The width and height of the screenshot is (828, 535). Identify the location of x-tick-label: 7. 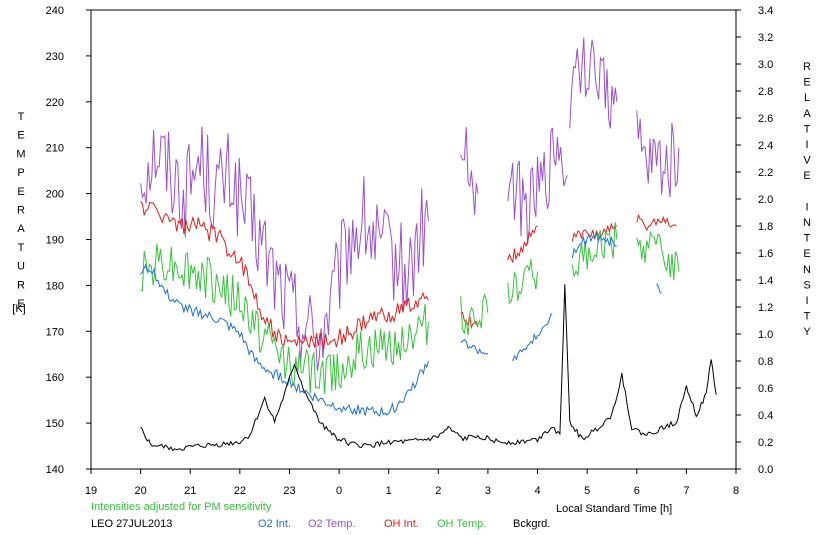
(686, 491).